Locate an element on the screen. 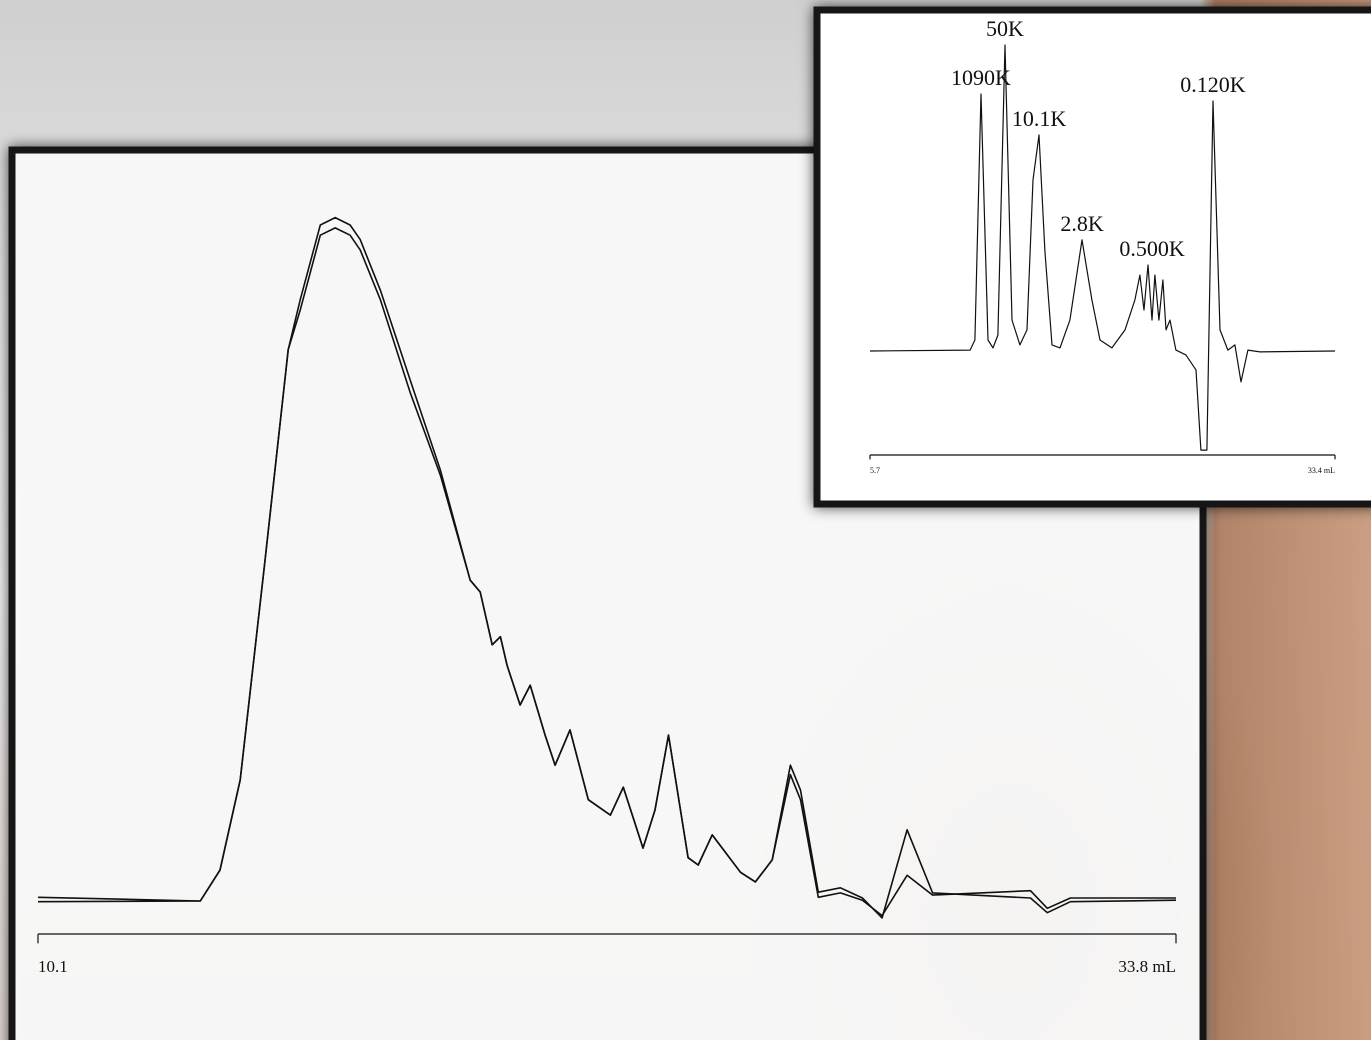  peak-label: 50K is located at coordinates (1005, 28).